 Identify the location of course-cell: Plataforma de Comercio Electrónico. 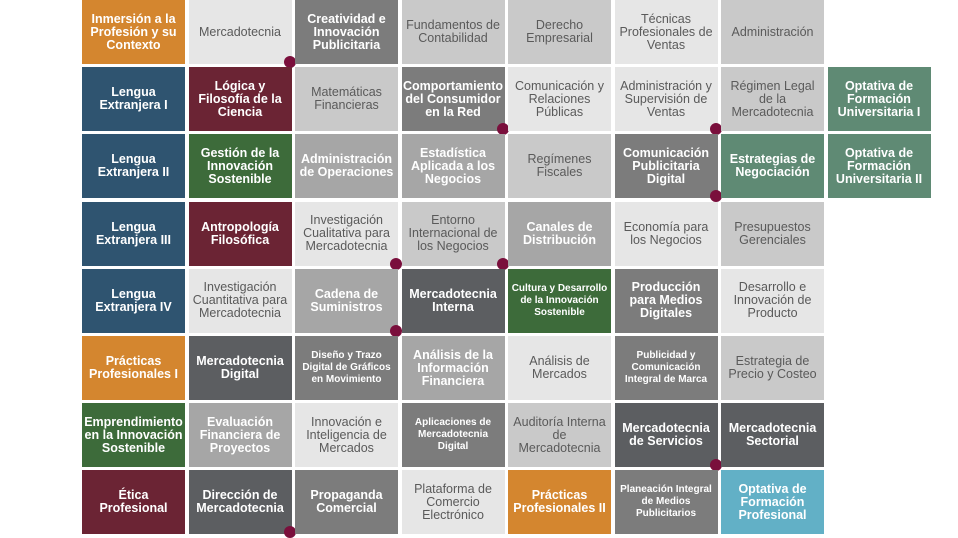
(453, 502).